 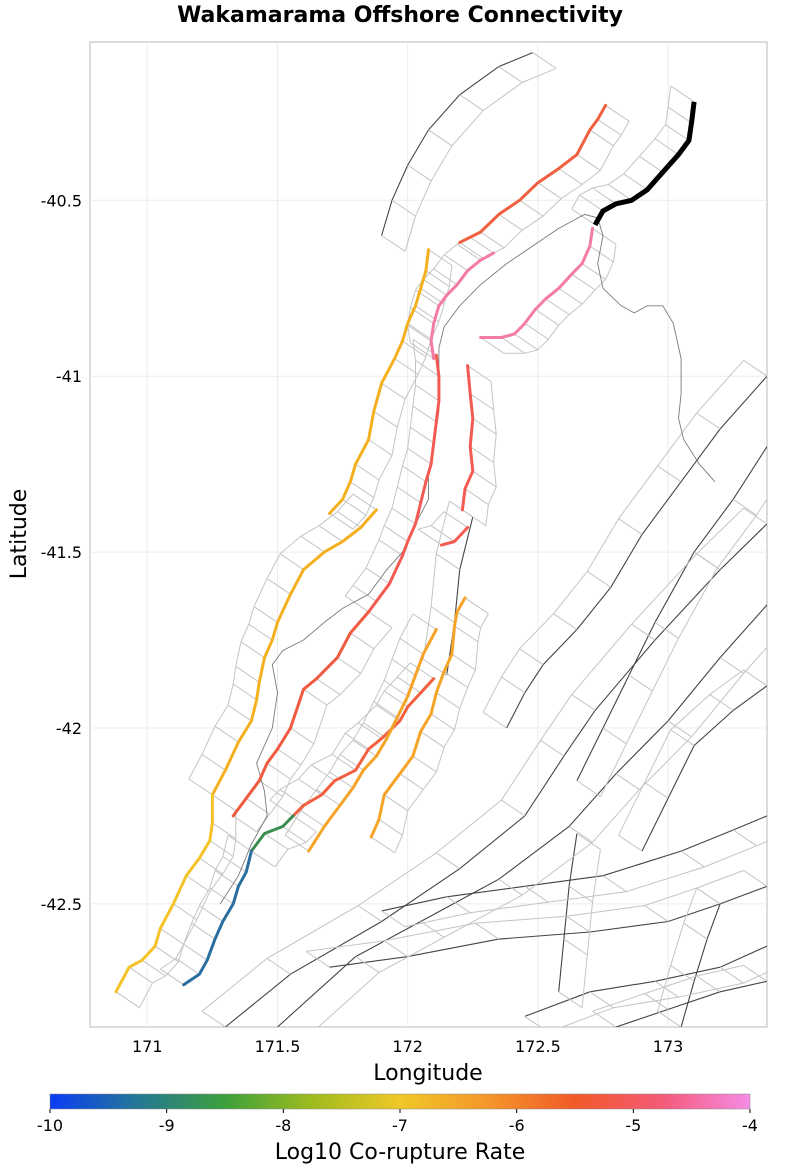 I want to click on y-tick-label: -40.5, so click(x=61, y=200).